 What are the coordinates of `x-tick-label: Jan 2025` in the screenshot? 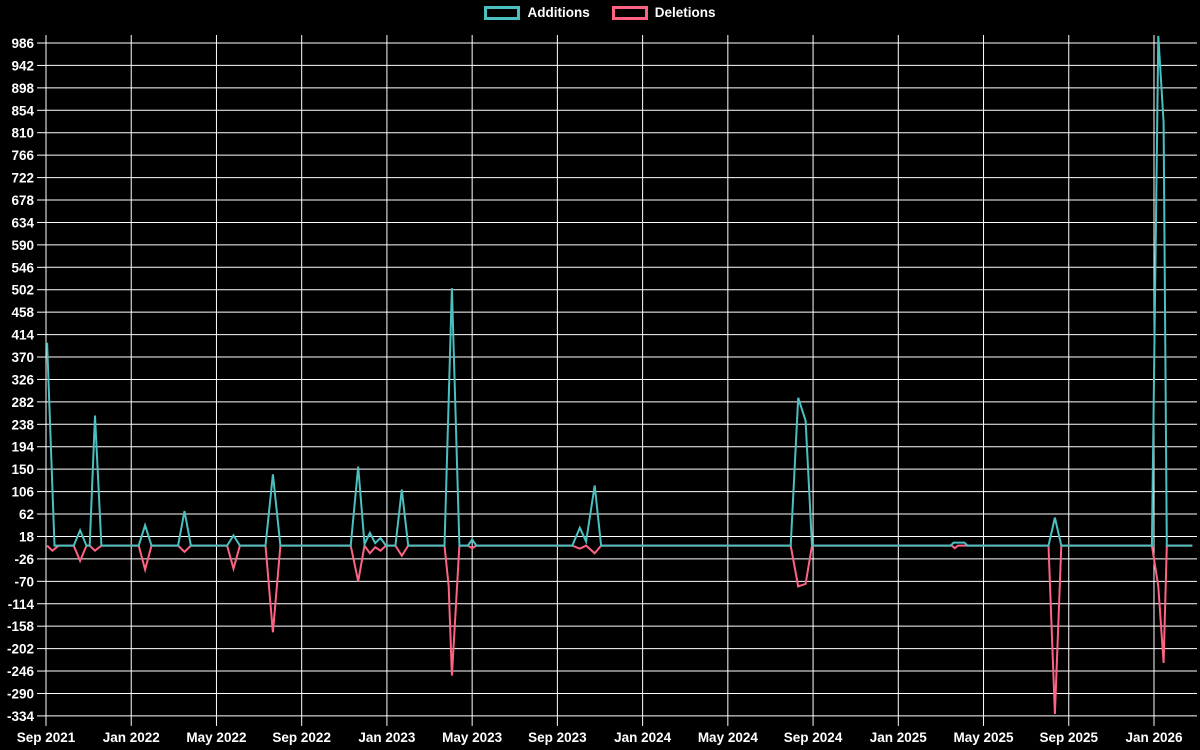 It's located at (899, 737).